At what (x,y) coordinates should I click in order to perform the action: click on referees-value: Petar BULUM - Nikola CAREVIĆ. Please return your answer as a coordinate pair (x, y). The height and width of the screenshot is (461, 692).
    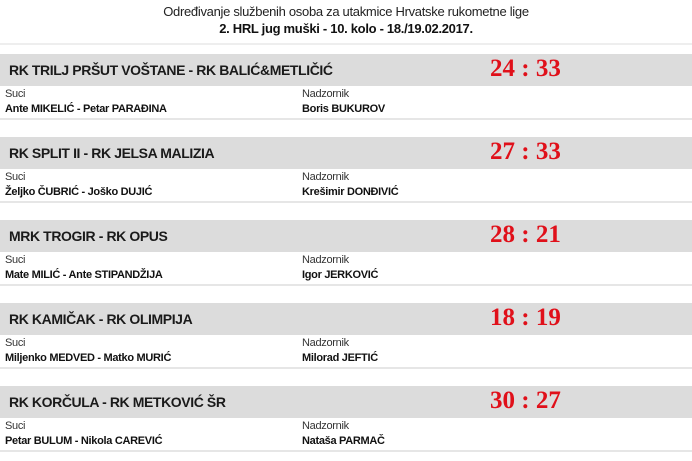
    Looking at the image, I should click on (84, 441).